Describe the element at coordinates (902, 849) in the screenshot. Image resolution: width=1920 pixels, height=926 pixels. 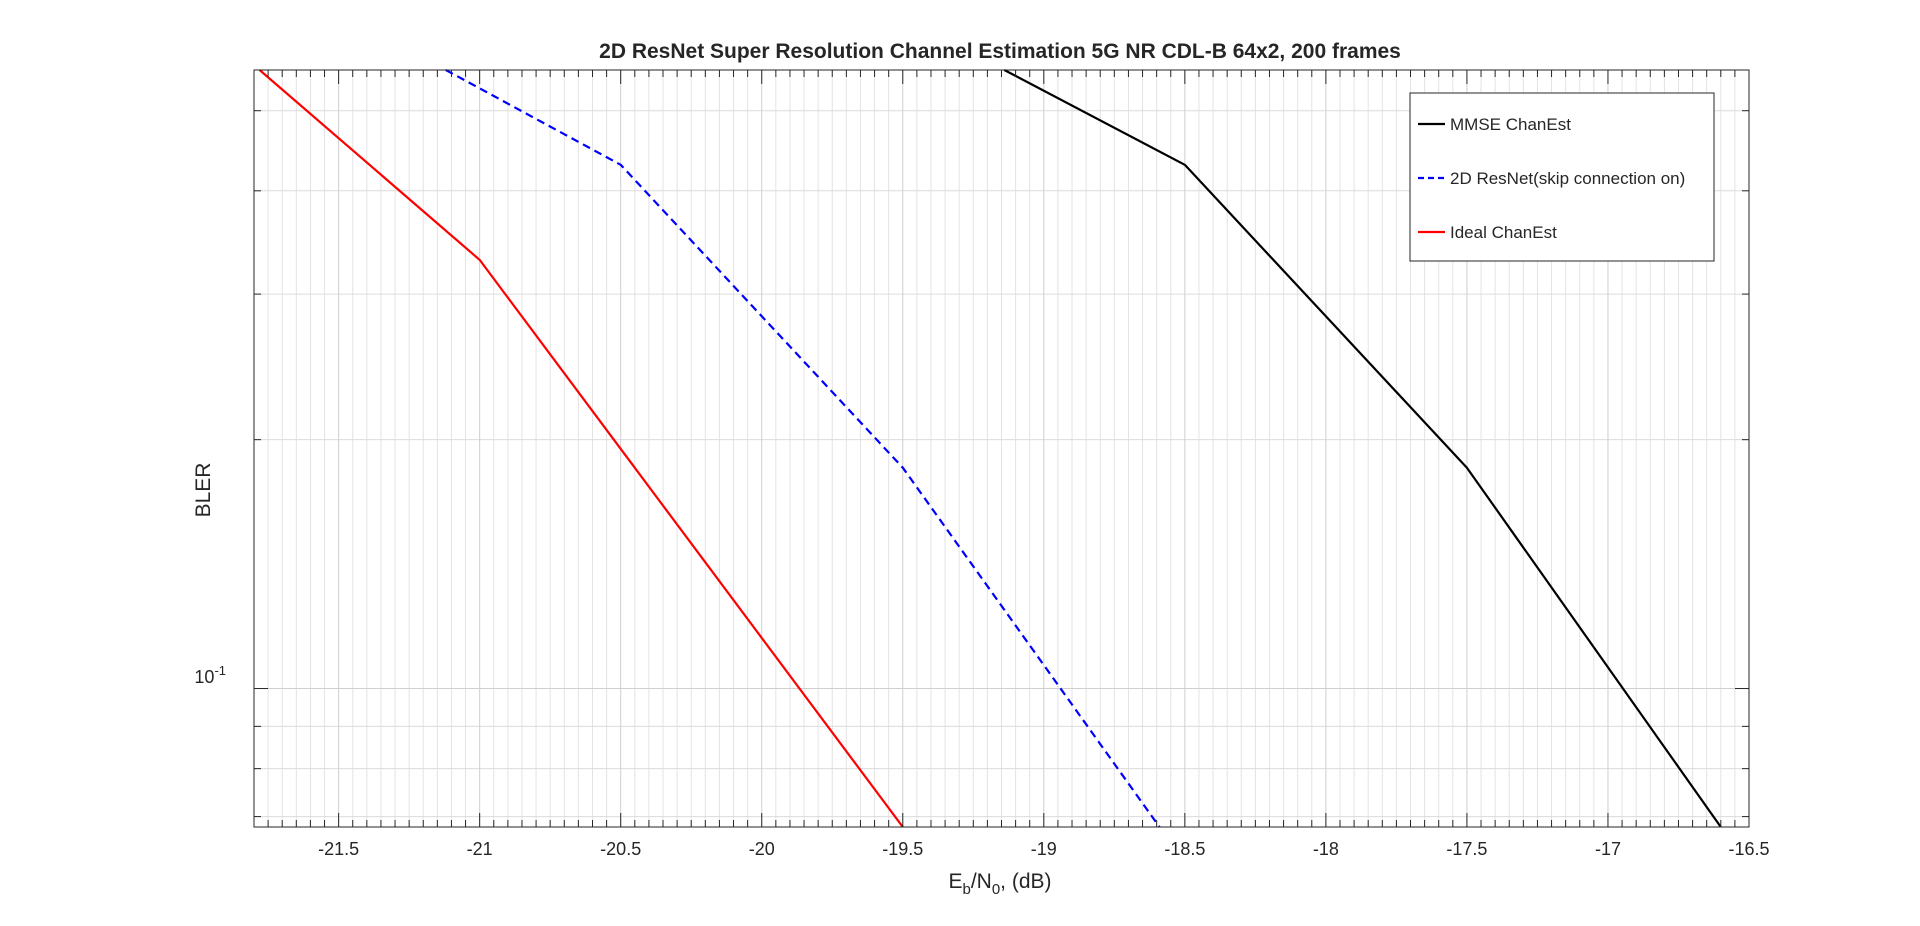
I see `x-tick-label: -19.5` at that location.